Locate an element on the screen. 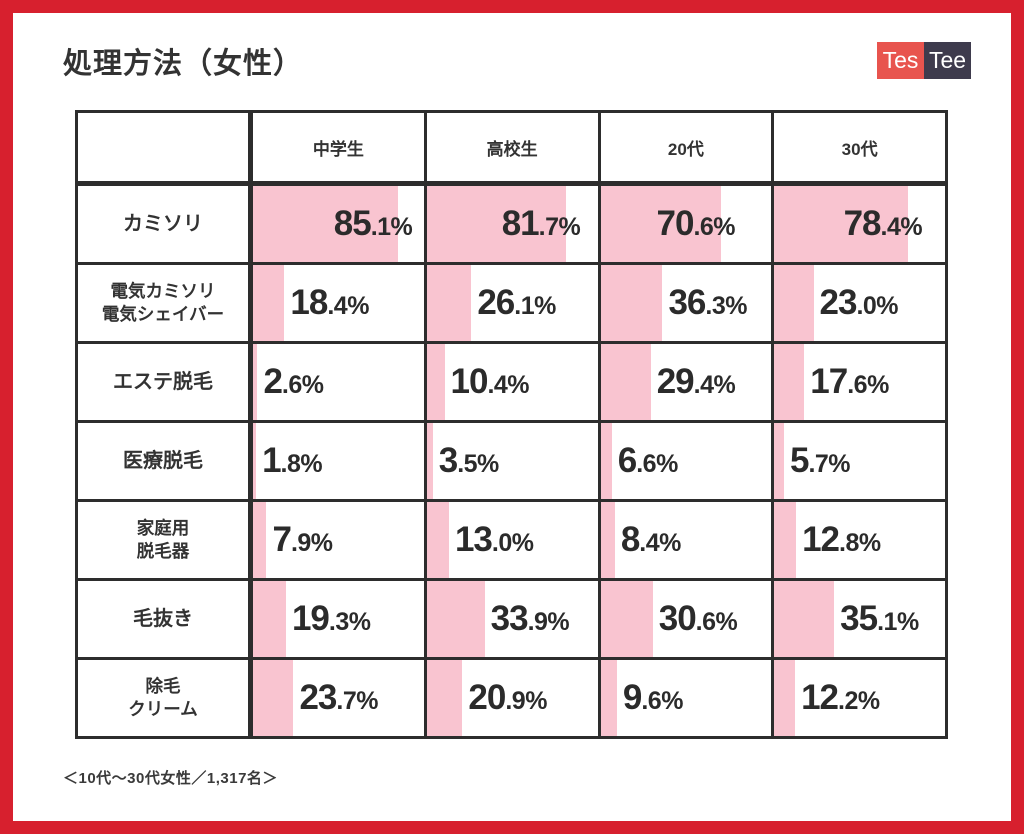  value-cell: 35.1% is located at coordinates (859, 619).